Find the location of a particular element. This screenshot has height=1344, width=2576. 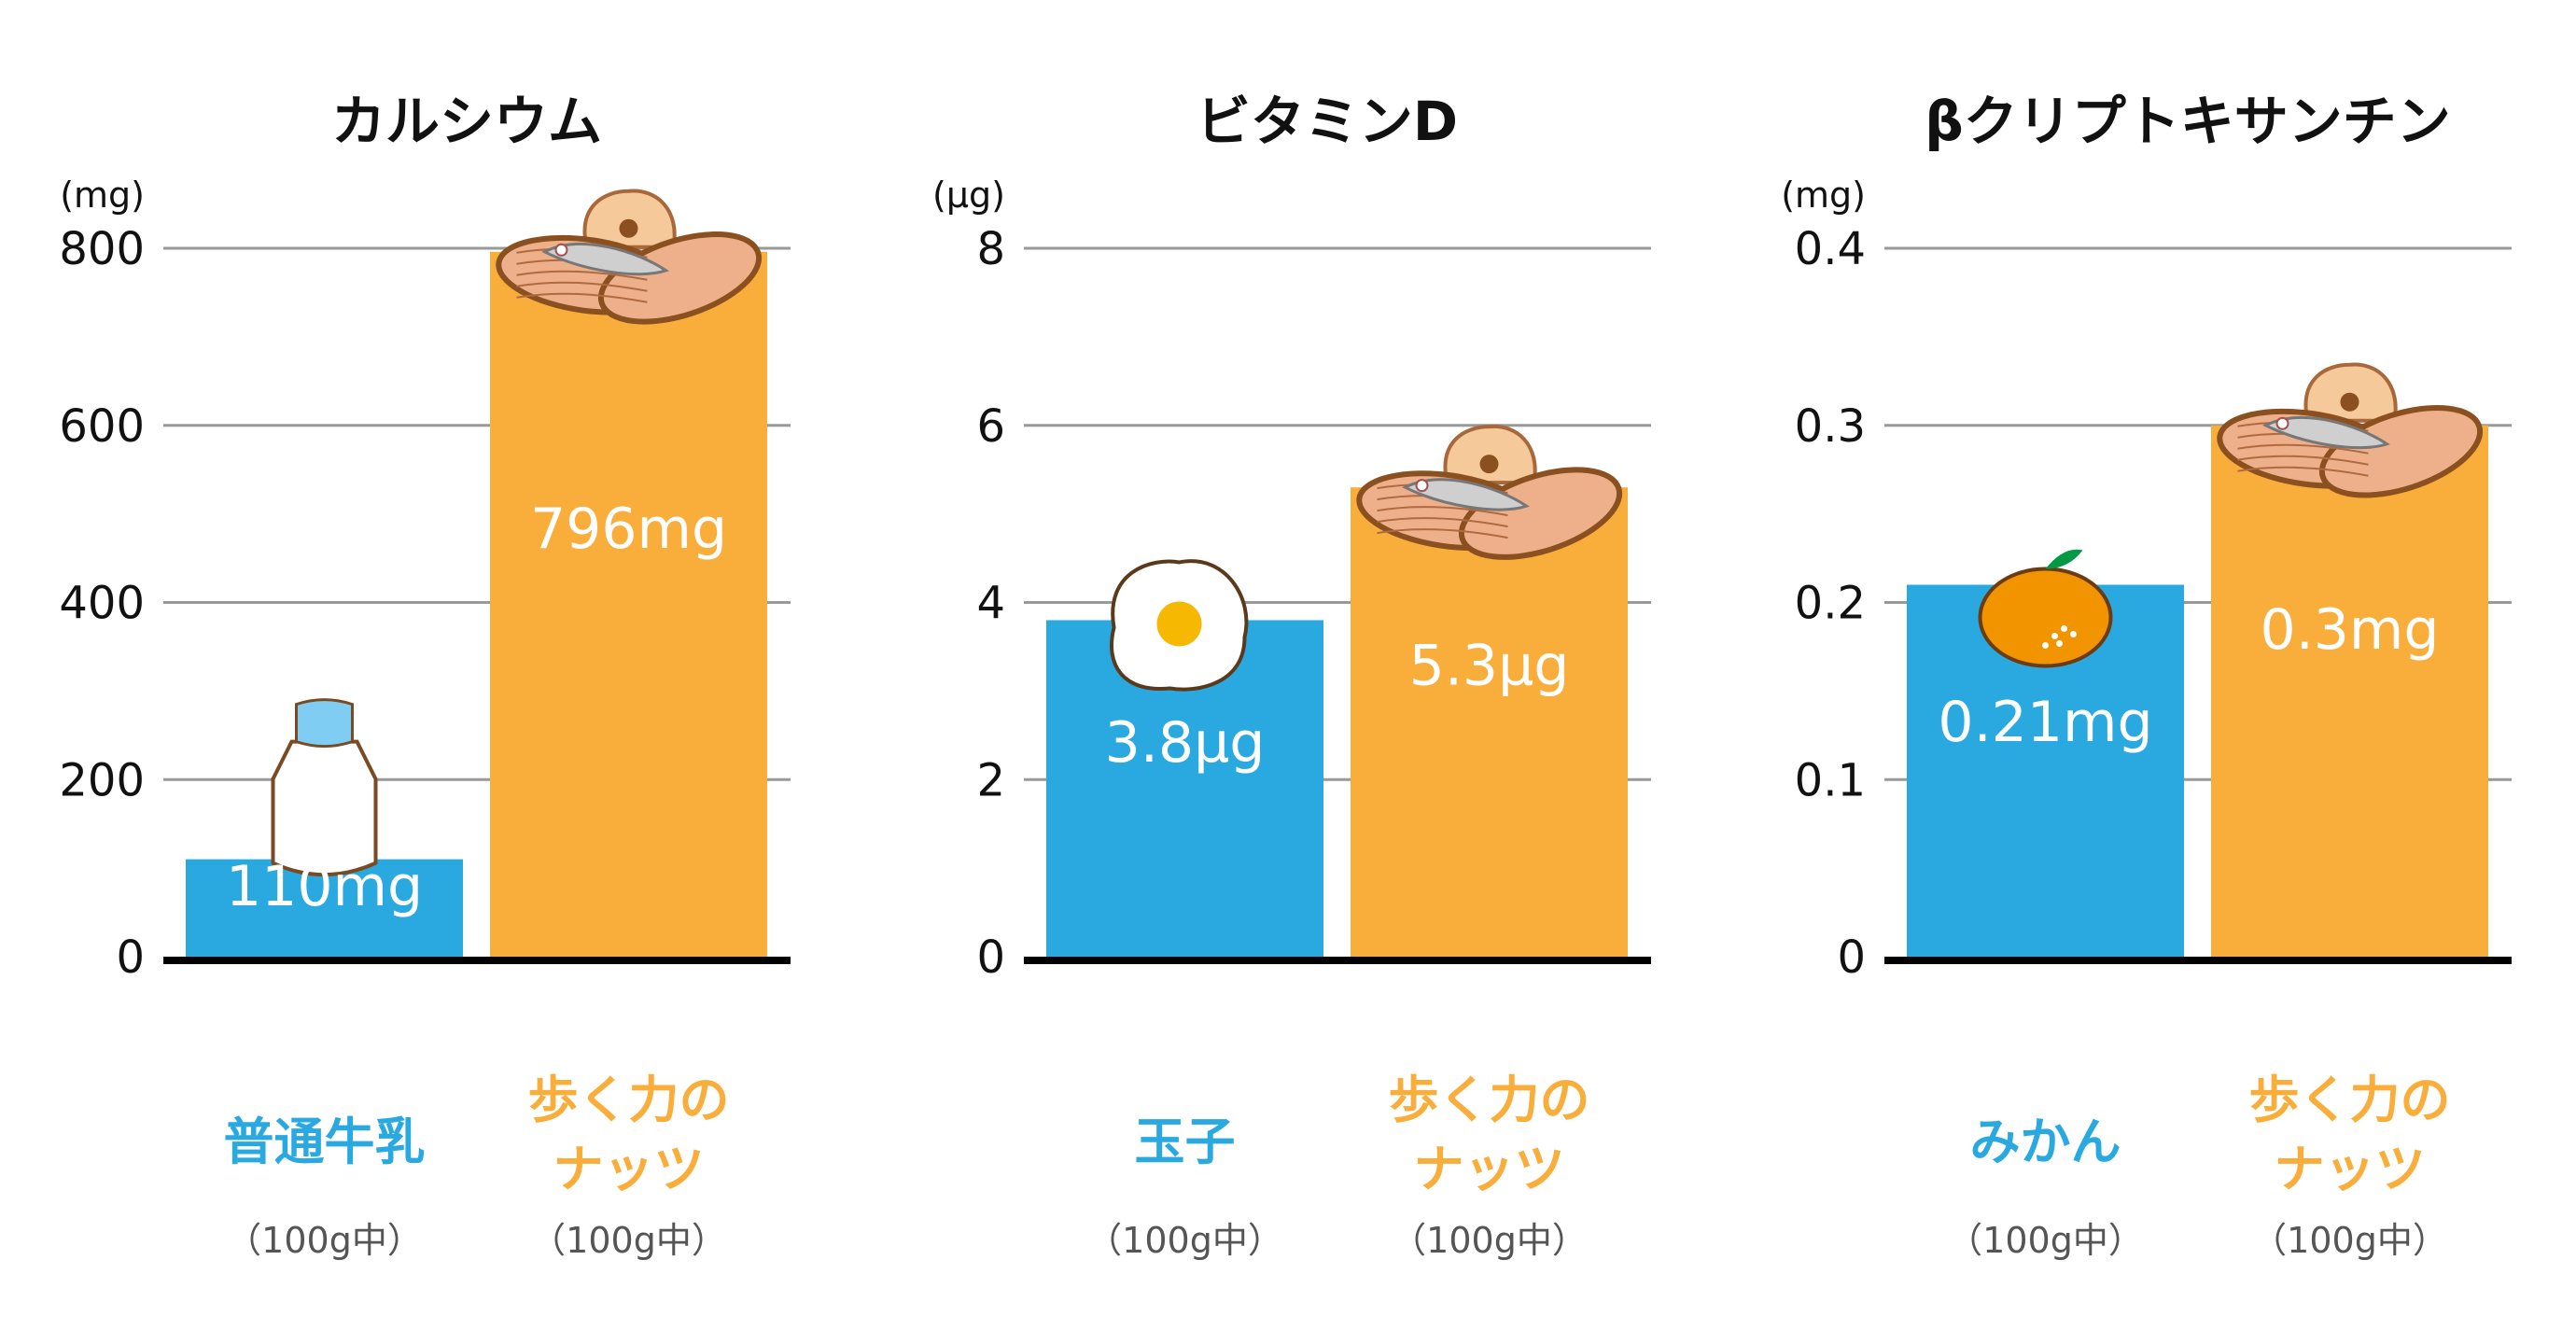

mandarin-body is located at coordinates (2045, 617).